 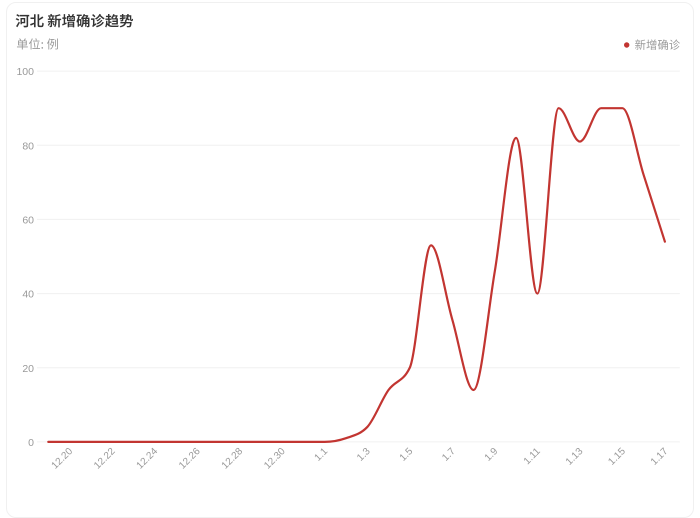 I want to click on svg-text: 1.1, so click(x=322, y=455).